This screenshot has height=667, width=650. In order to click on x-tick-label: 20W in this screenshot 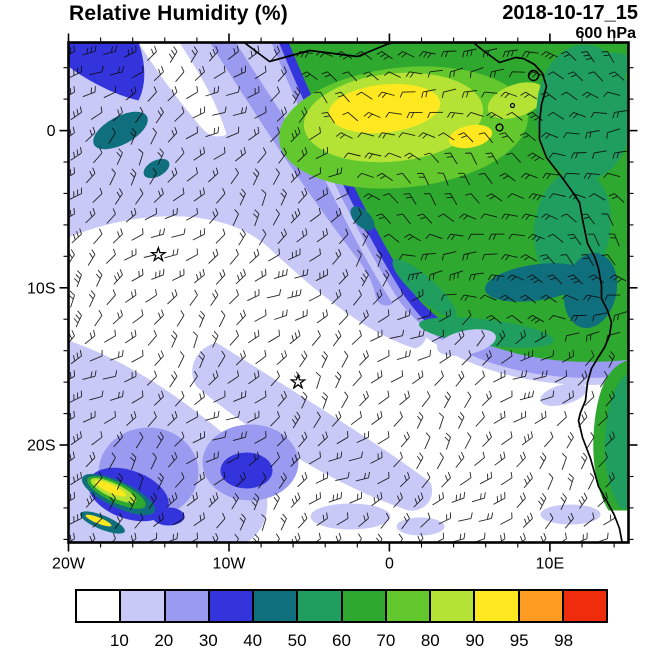, I will do `click(69, 564)`.